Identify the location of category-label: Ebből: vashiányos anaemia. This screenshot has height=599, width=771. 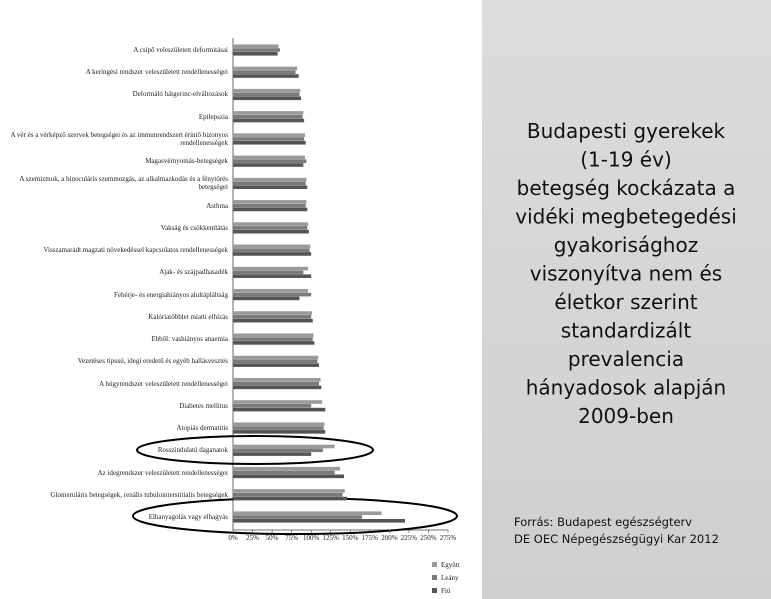
(189, 339).